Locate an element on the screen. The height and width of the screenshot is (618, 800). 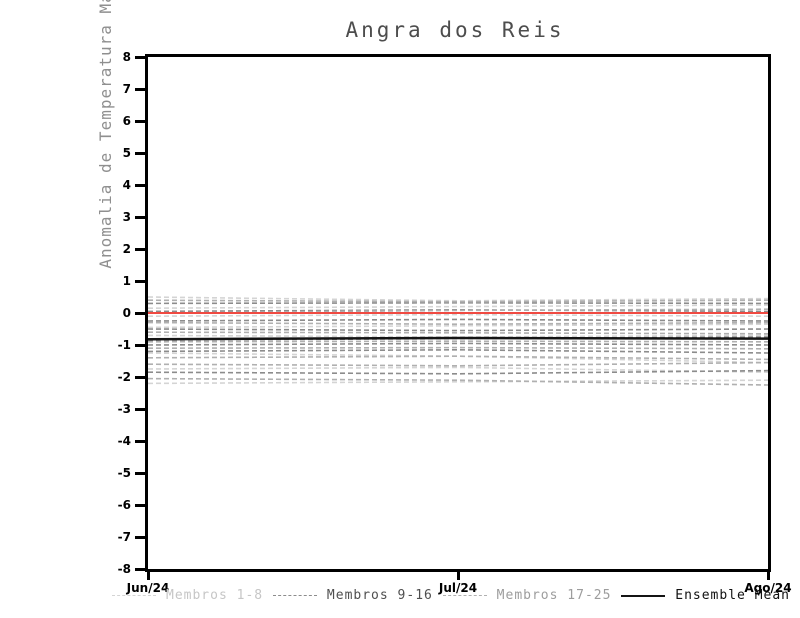
y-tick-label: -3 is located at coordinates (124, 409).